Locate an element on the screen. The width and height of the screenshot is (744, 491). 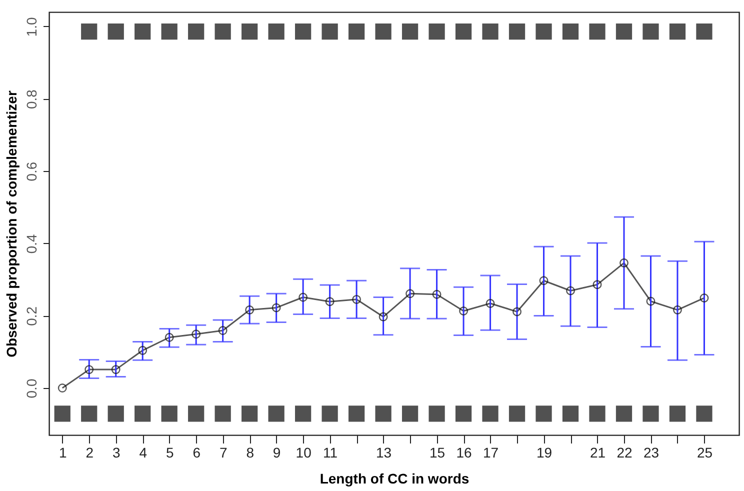
x-tick-label: 1 is located at coordinates (62, 452).